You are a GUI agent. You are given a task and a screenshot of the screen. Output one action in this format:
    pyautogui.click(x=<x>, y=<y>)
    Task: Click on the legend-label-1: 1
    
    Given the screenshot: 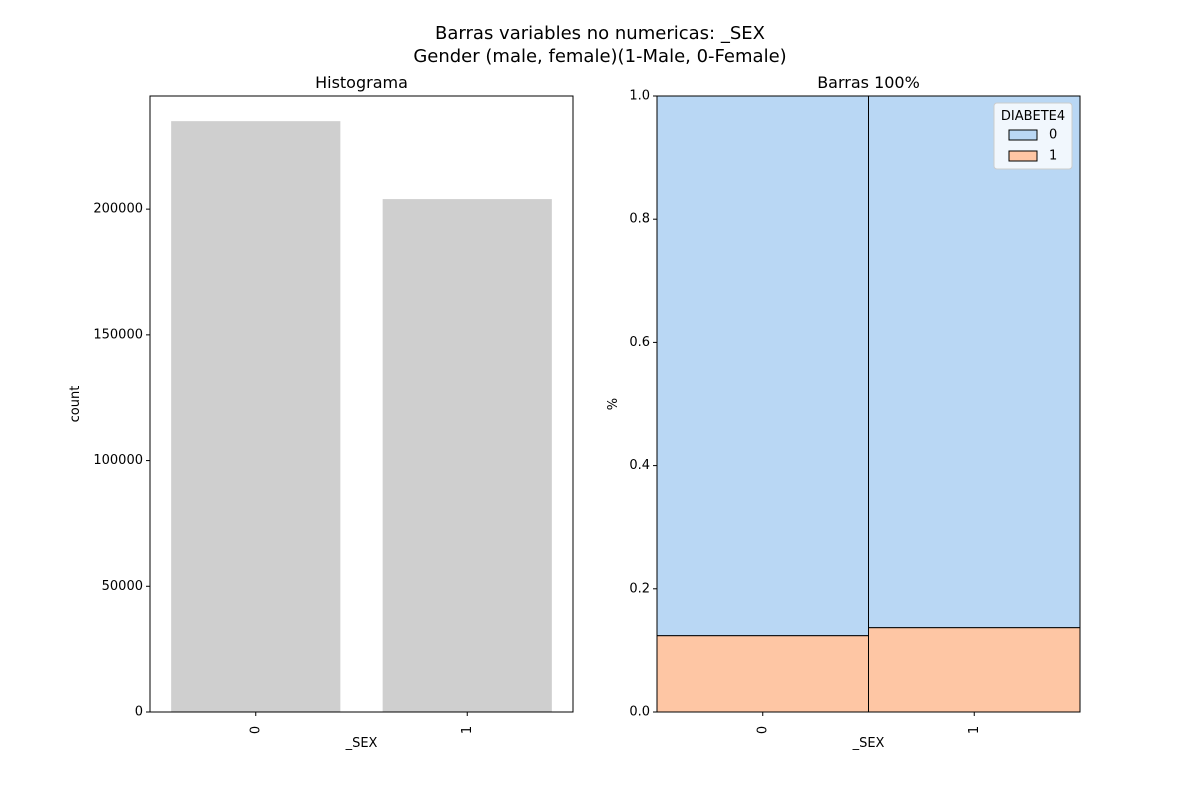 What is the action you would take?
    pyautogui.click(x=1053, y=156)
    